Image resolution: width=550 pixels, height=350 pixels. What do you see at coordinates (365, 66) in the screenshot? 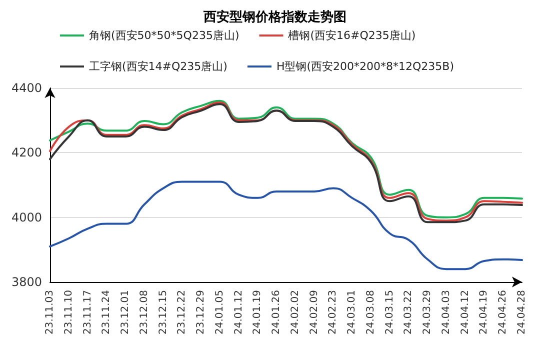
I see `legend-label: H型钢(西安200*200*8*12Q235B)` at bounding box center [365, 66].